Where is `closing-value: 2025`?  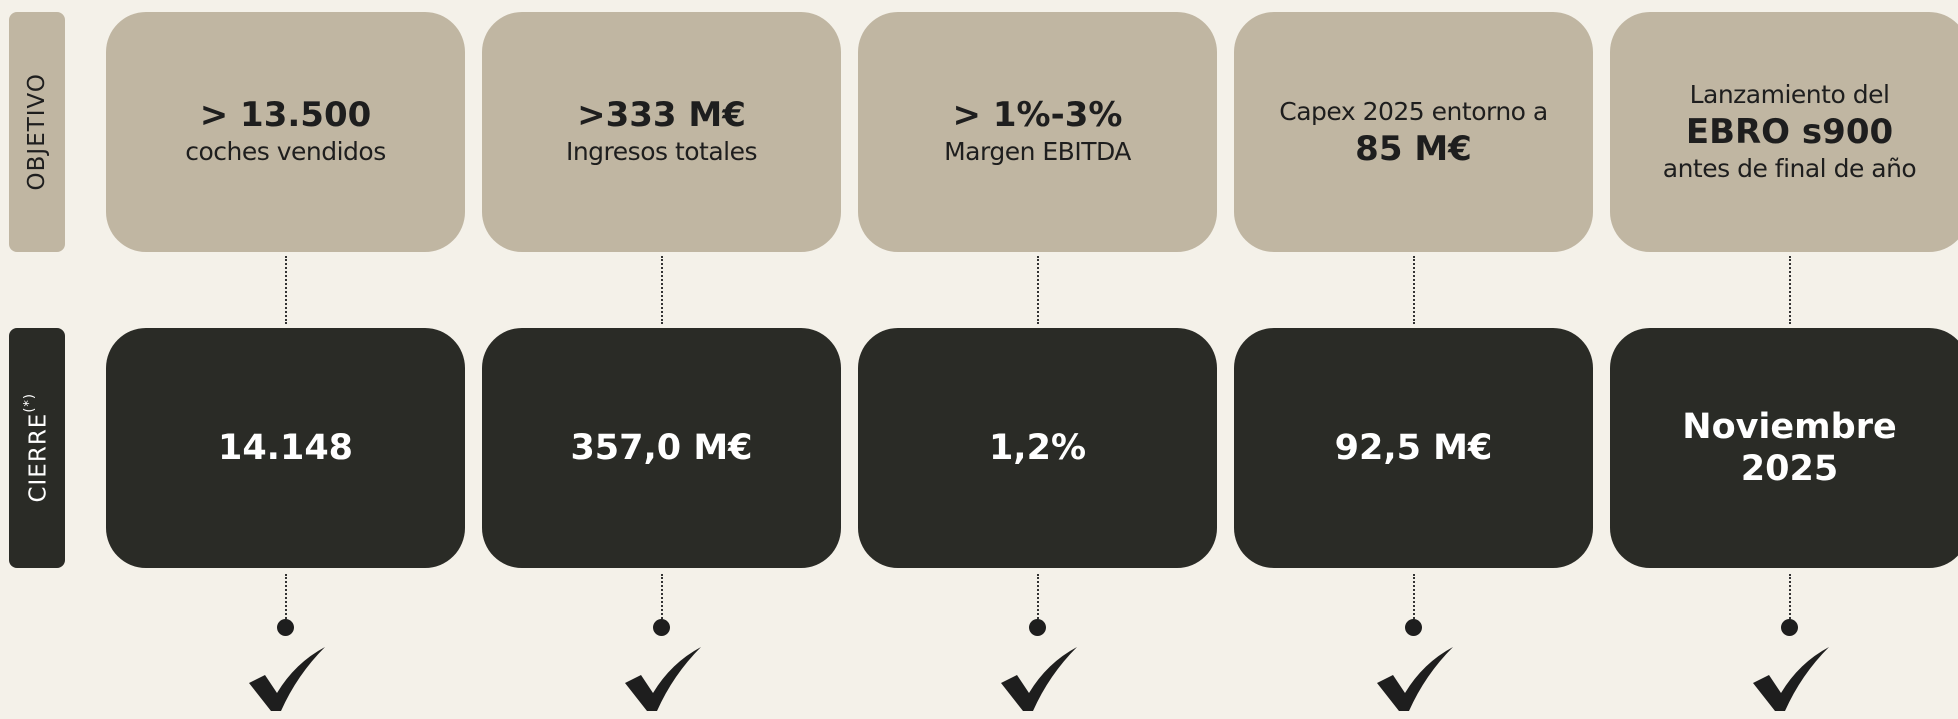 closing-value: 2025 is located at coordinates (1789, 469).